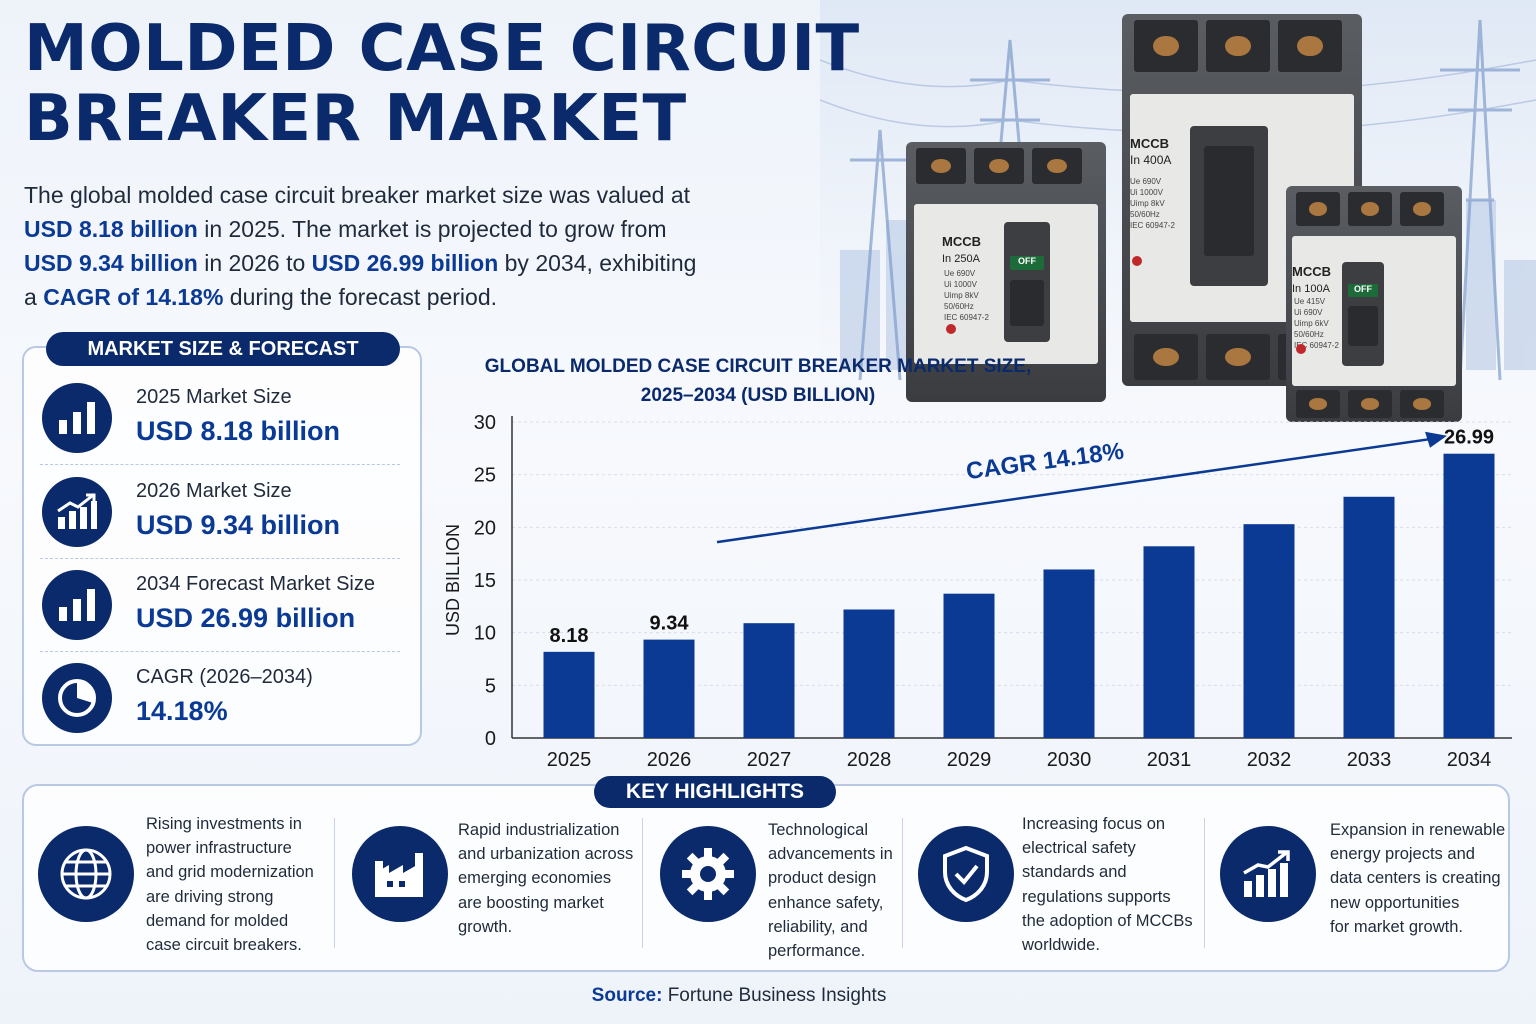  I want to click on page-title: MOLDED CASE CIRCUIT BREAKER MARKET, so click(442, 84).